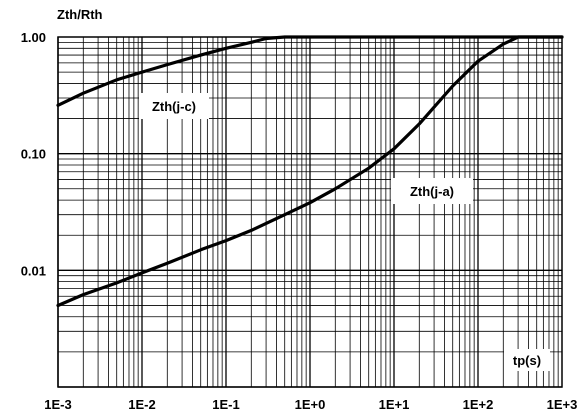 This screenshot has width=587, height=413. I want to click on series-label-zth-j-c: Zth(j-c), so click(174, 106).